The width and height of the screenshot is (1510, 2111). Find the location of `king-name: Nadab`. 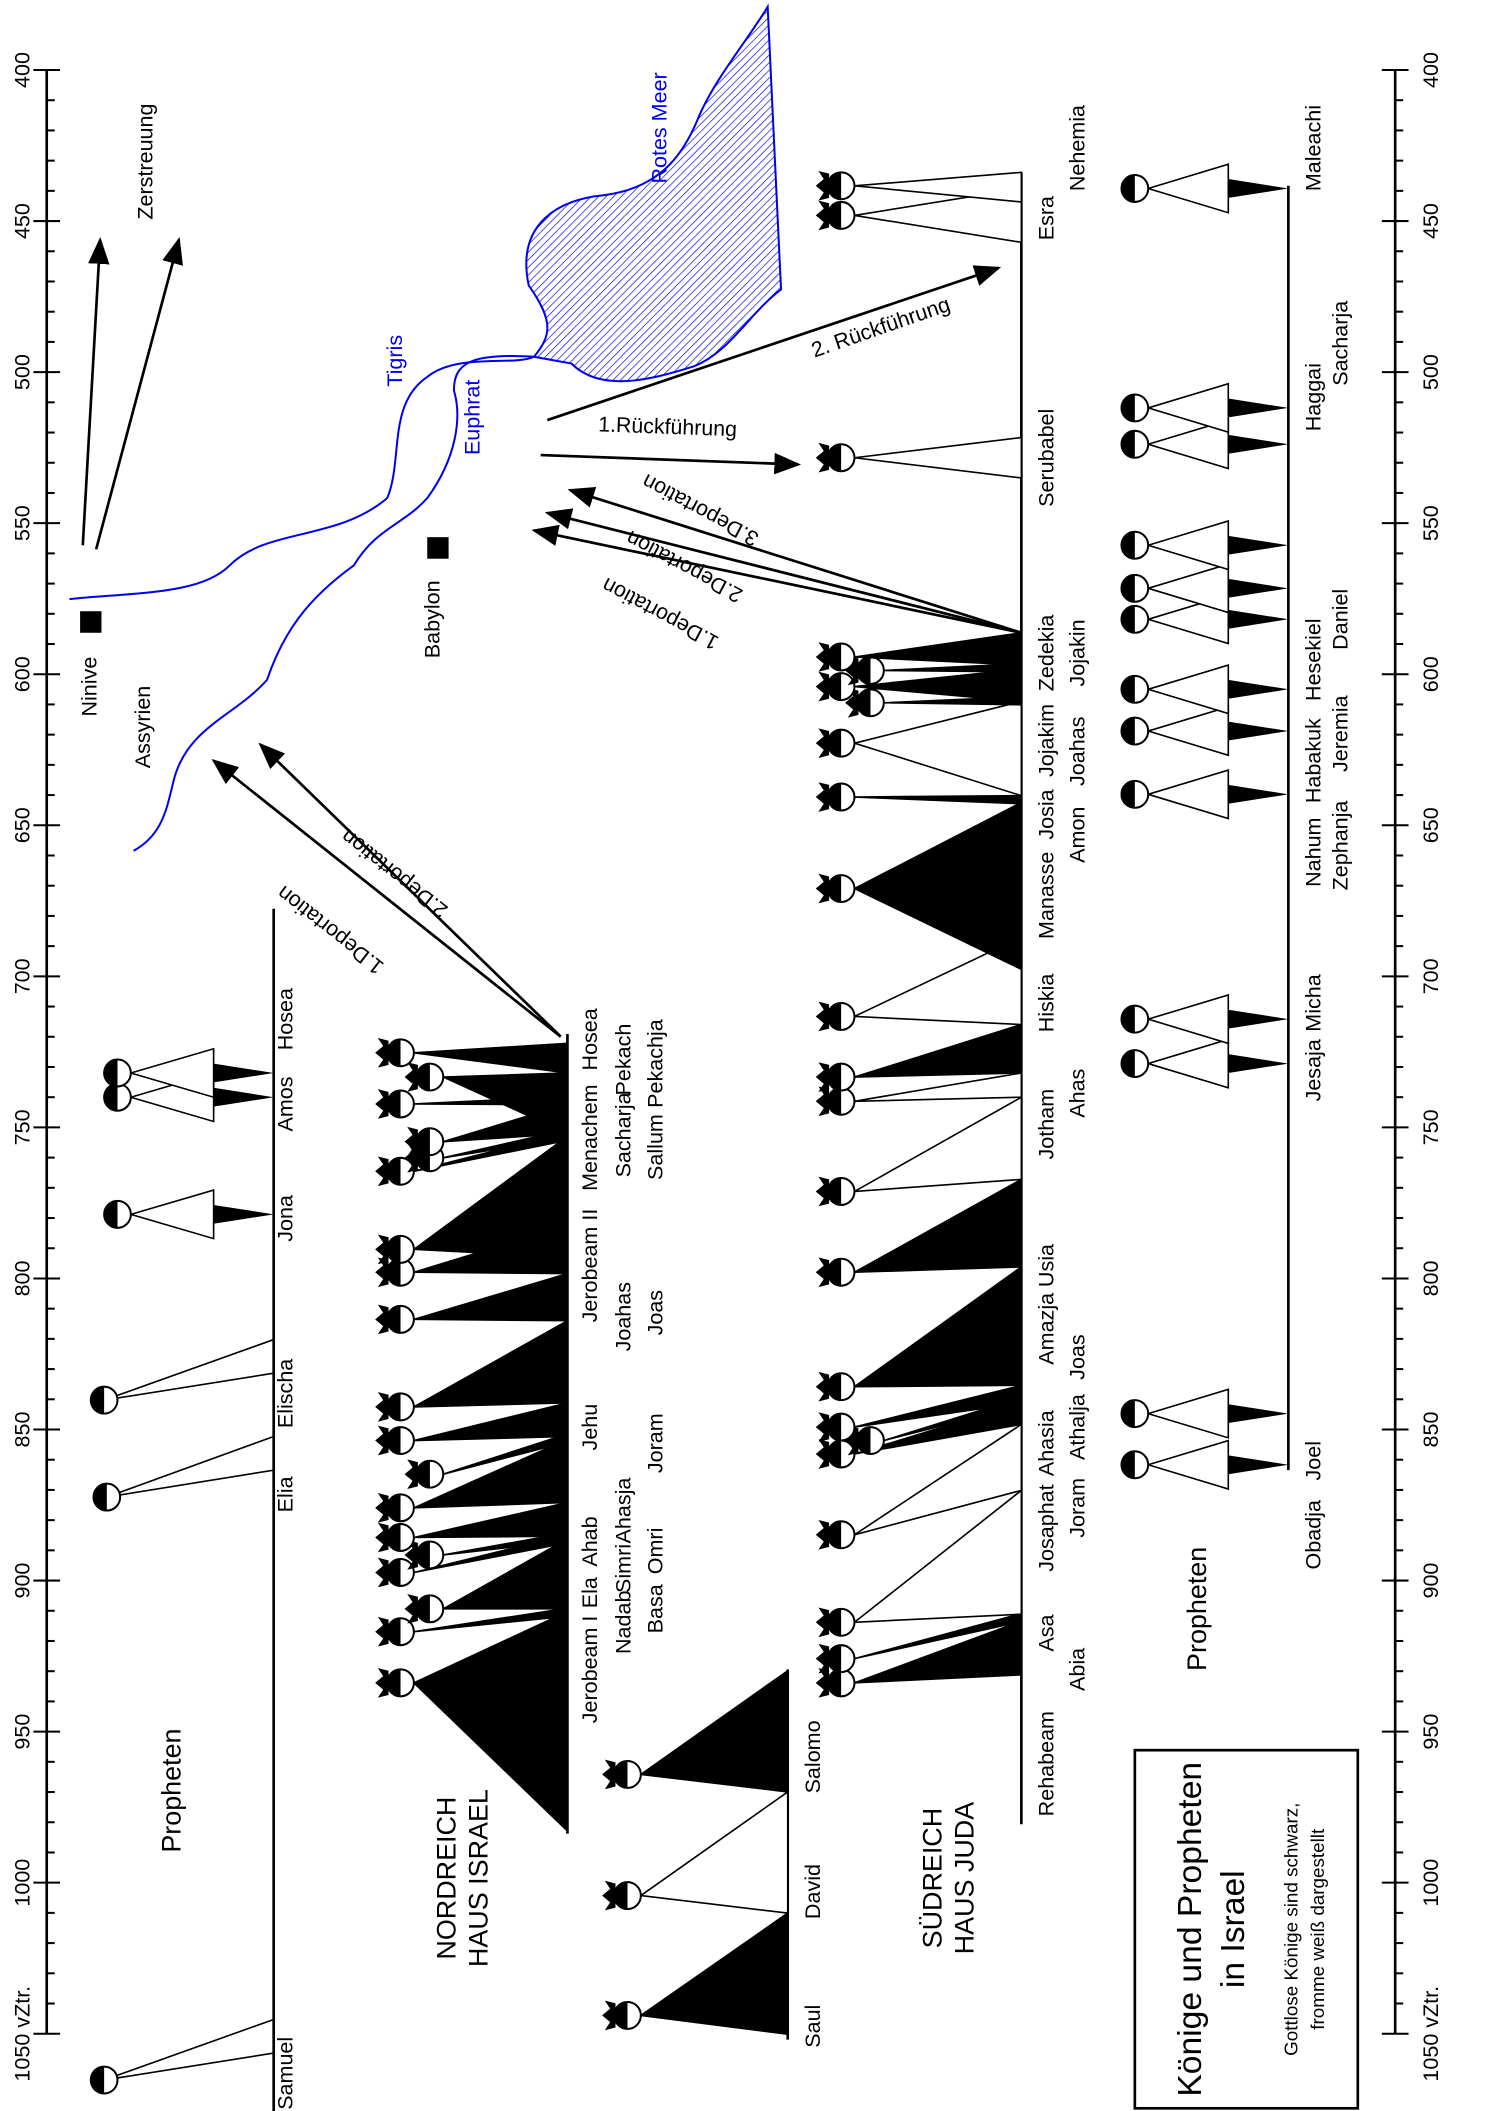

king-name: Nadab is located at coordinates (624, 1622).